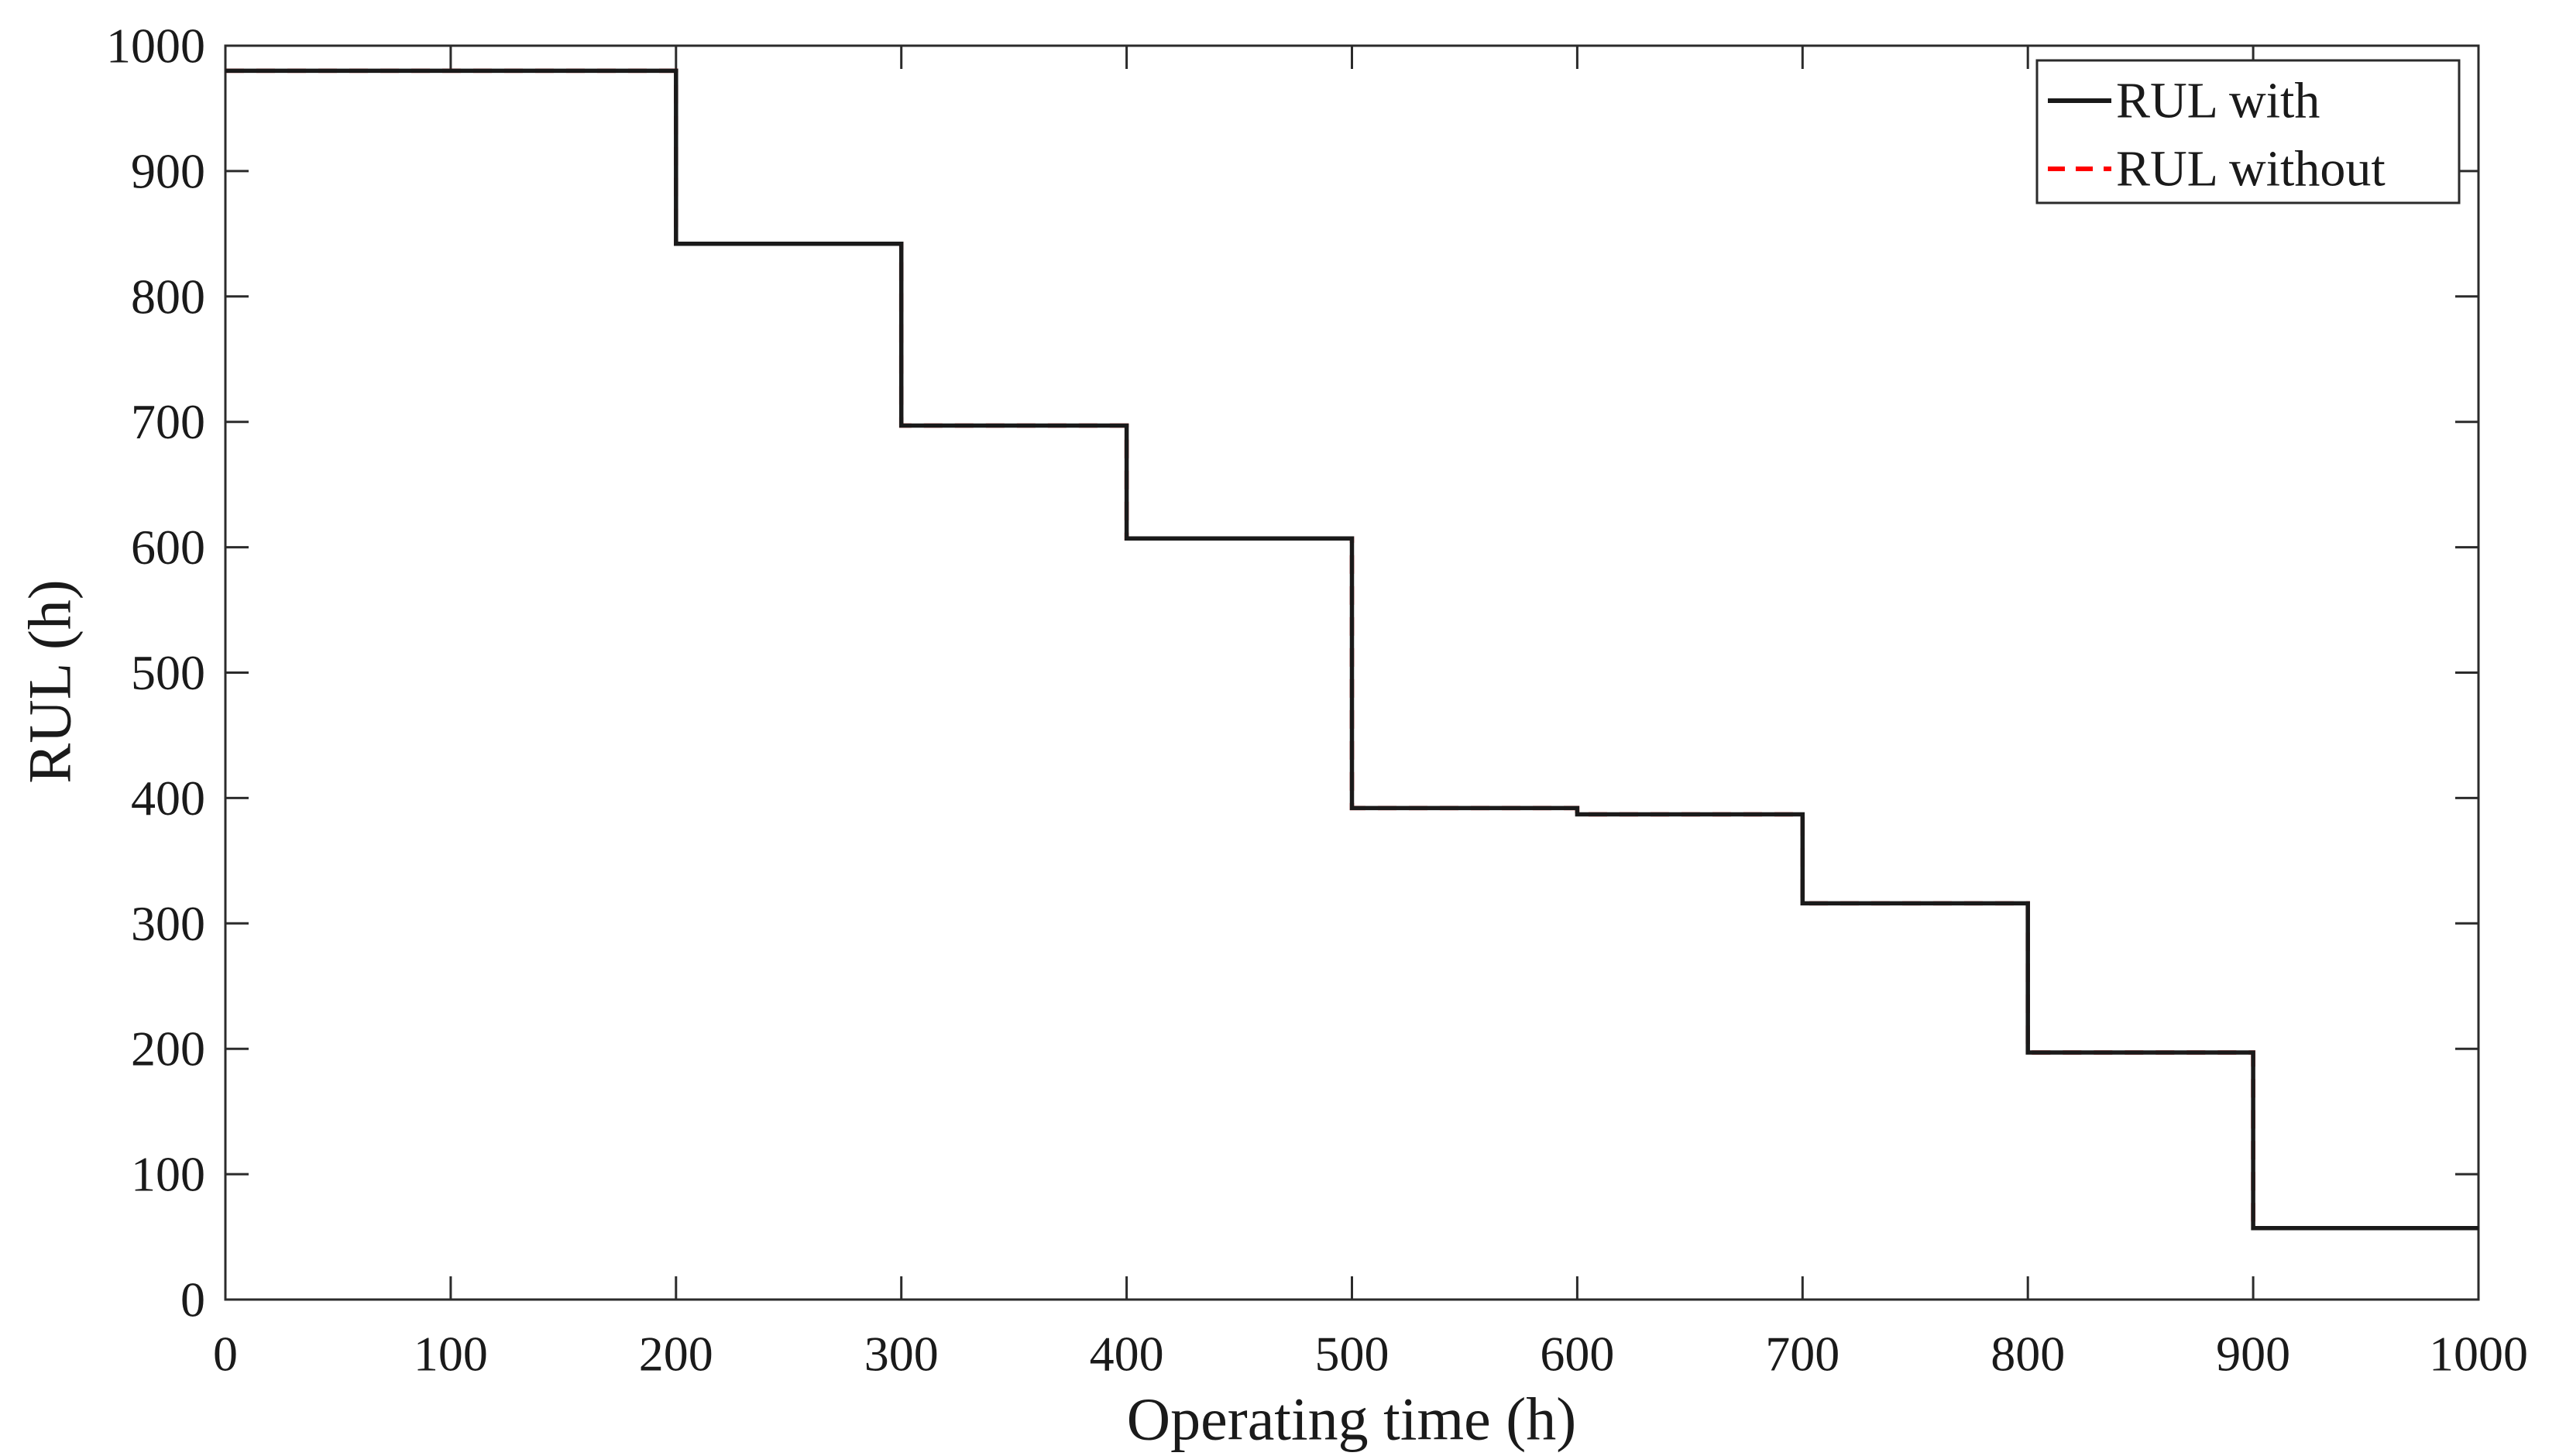  I want to click on x-axis-title: Operating time (h), so click(1351, 1419).